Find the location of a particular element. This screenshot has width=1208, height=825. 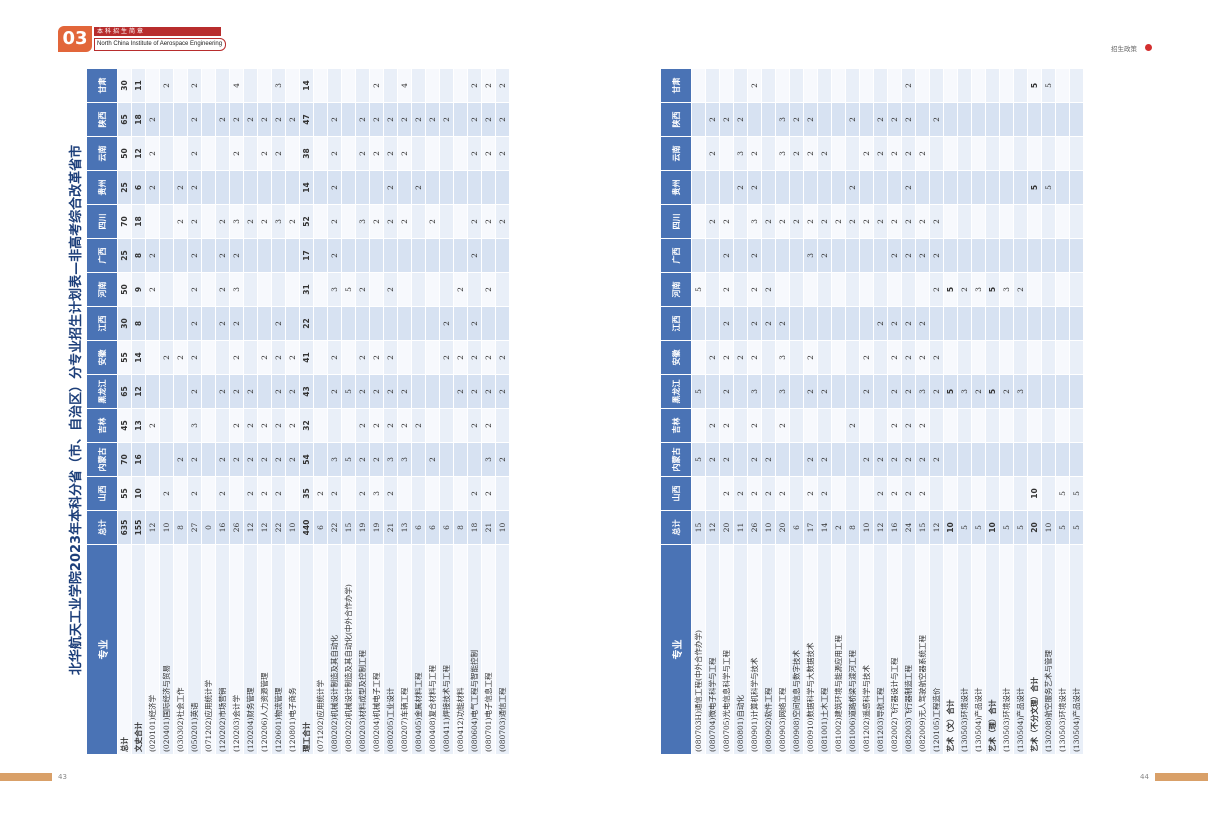

quota-cell: 54 is located at coordinates (306, 459).